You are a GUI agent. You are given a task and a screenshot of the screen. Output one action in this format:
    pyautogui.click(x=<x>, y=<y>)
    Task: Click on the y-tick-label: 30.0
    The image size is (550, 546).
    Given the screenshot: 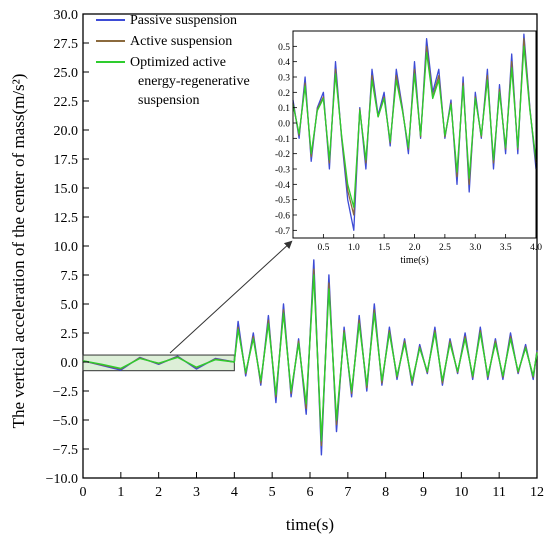 What is the action you would take?
    pyautogui.click(x=66, y=15)
    